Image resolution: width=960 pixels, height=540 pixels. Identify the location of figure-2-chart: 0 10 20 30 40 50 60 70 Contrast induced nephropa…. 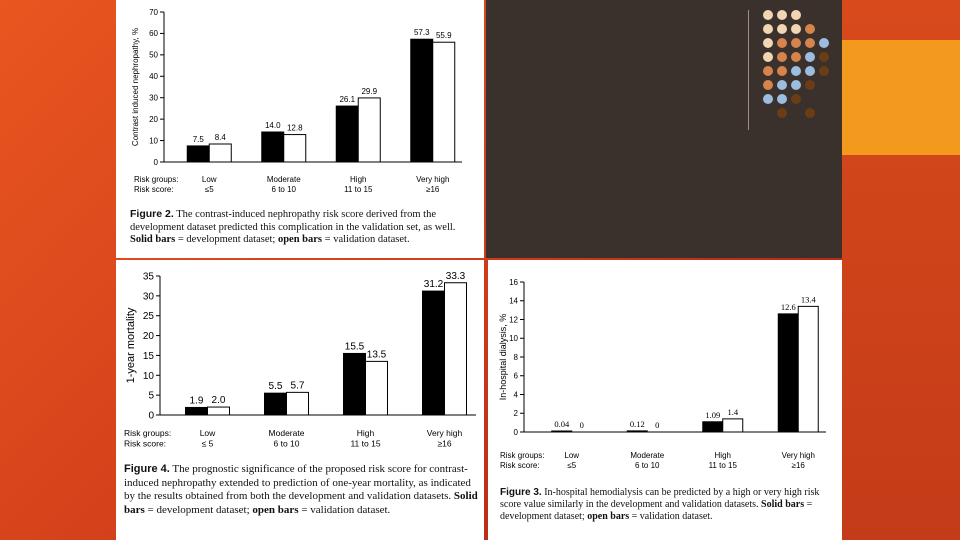
(296, 101).